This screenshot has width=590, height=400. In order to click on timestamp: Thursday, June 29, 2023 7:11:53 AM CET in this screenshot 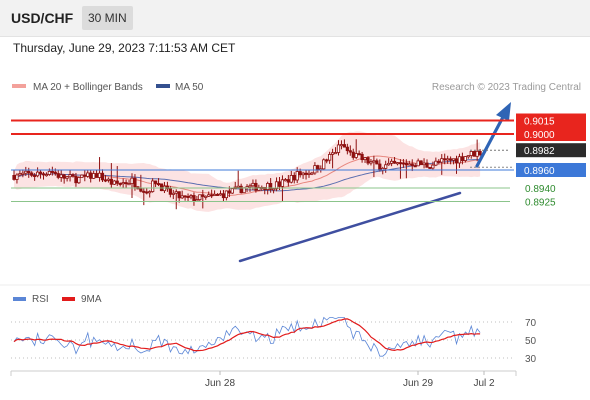, I will do `click(124, 48)`.